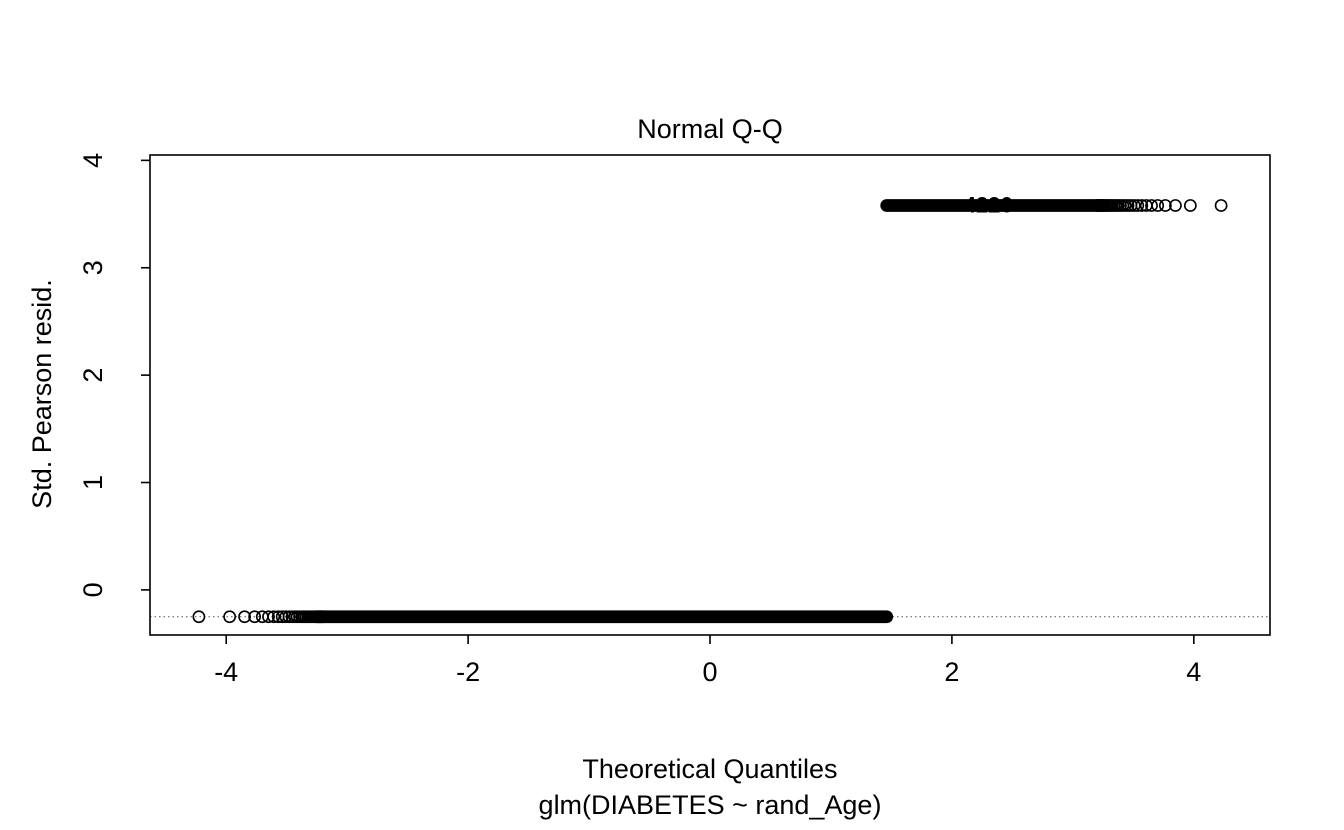  What do you see at coordinates (226, 672) in the screenshot?
I see `x-tick-label: -4` at bounding box center [226, 672].